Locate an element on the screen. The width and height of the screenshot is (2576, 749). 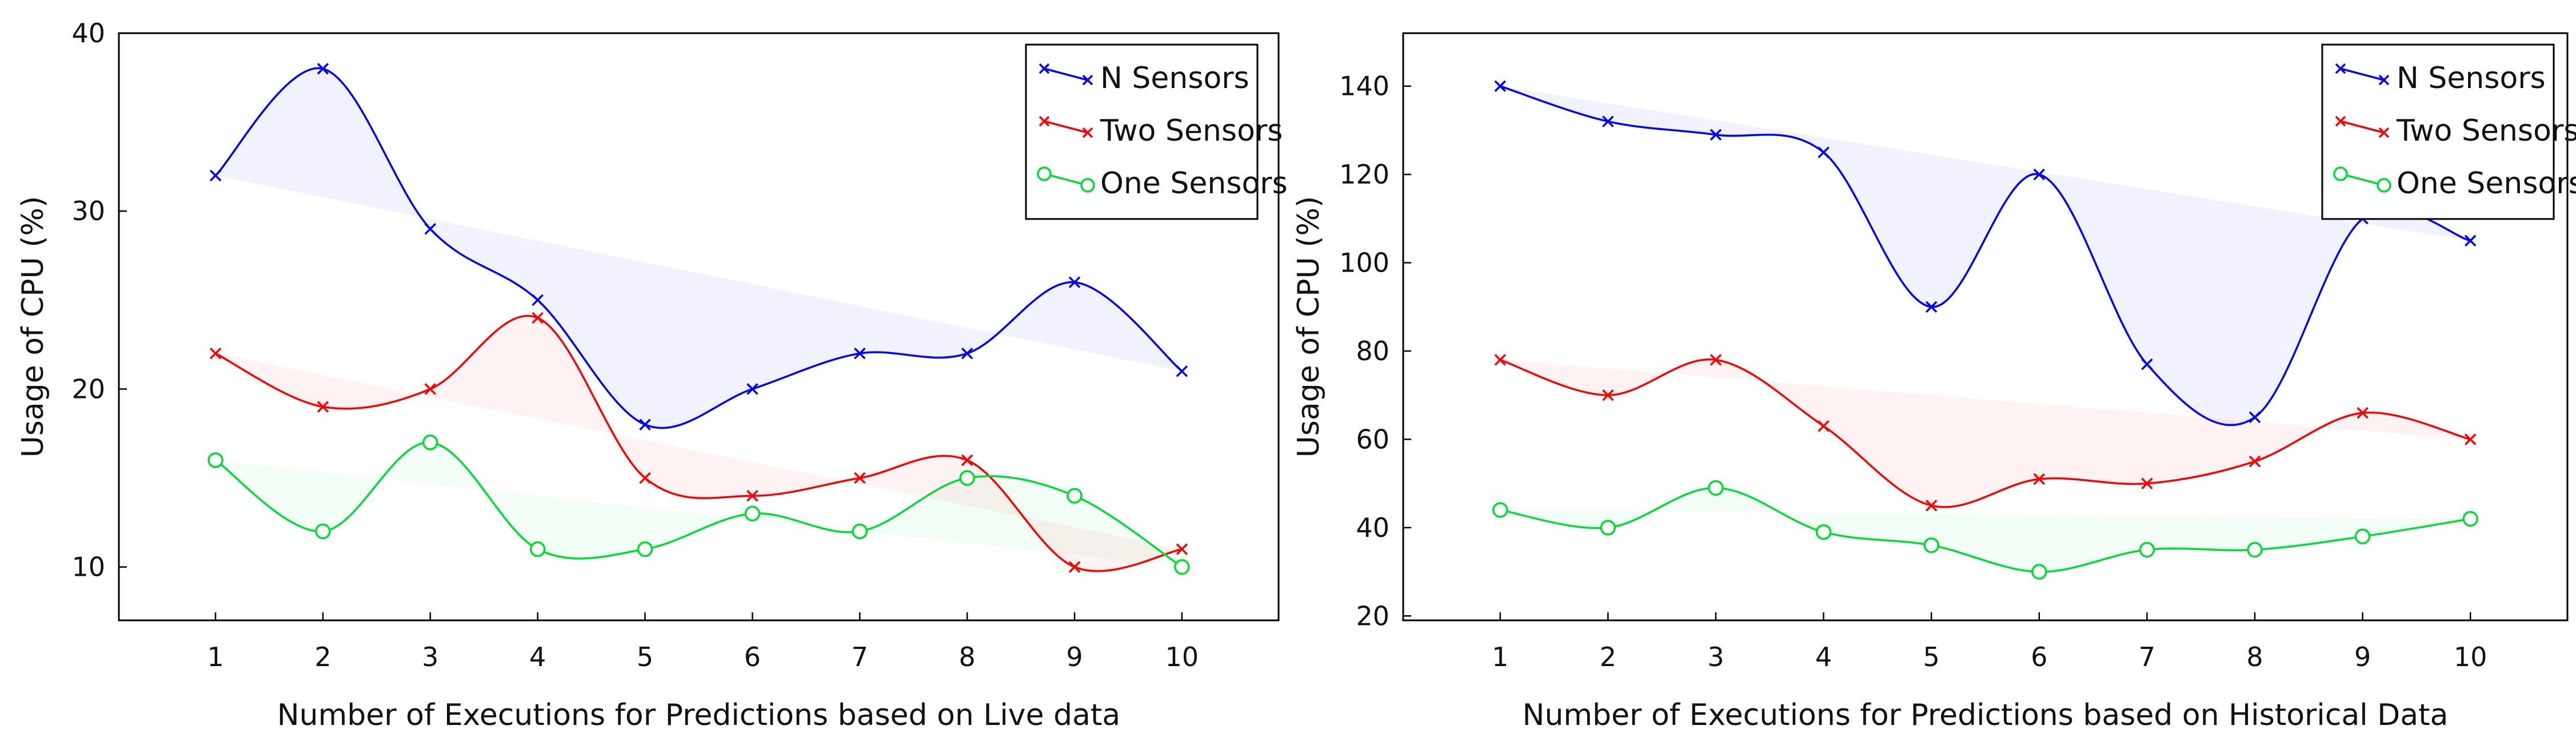
x-tick-label: 10 is located at coordinates (1182, 657).